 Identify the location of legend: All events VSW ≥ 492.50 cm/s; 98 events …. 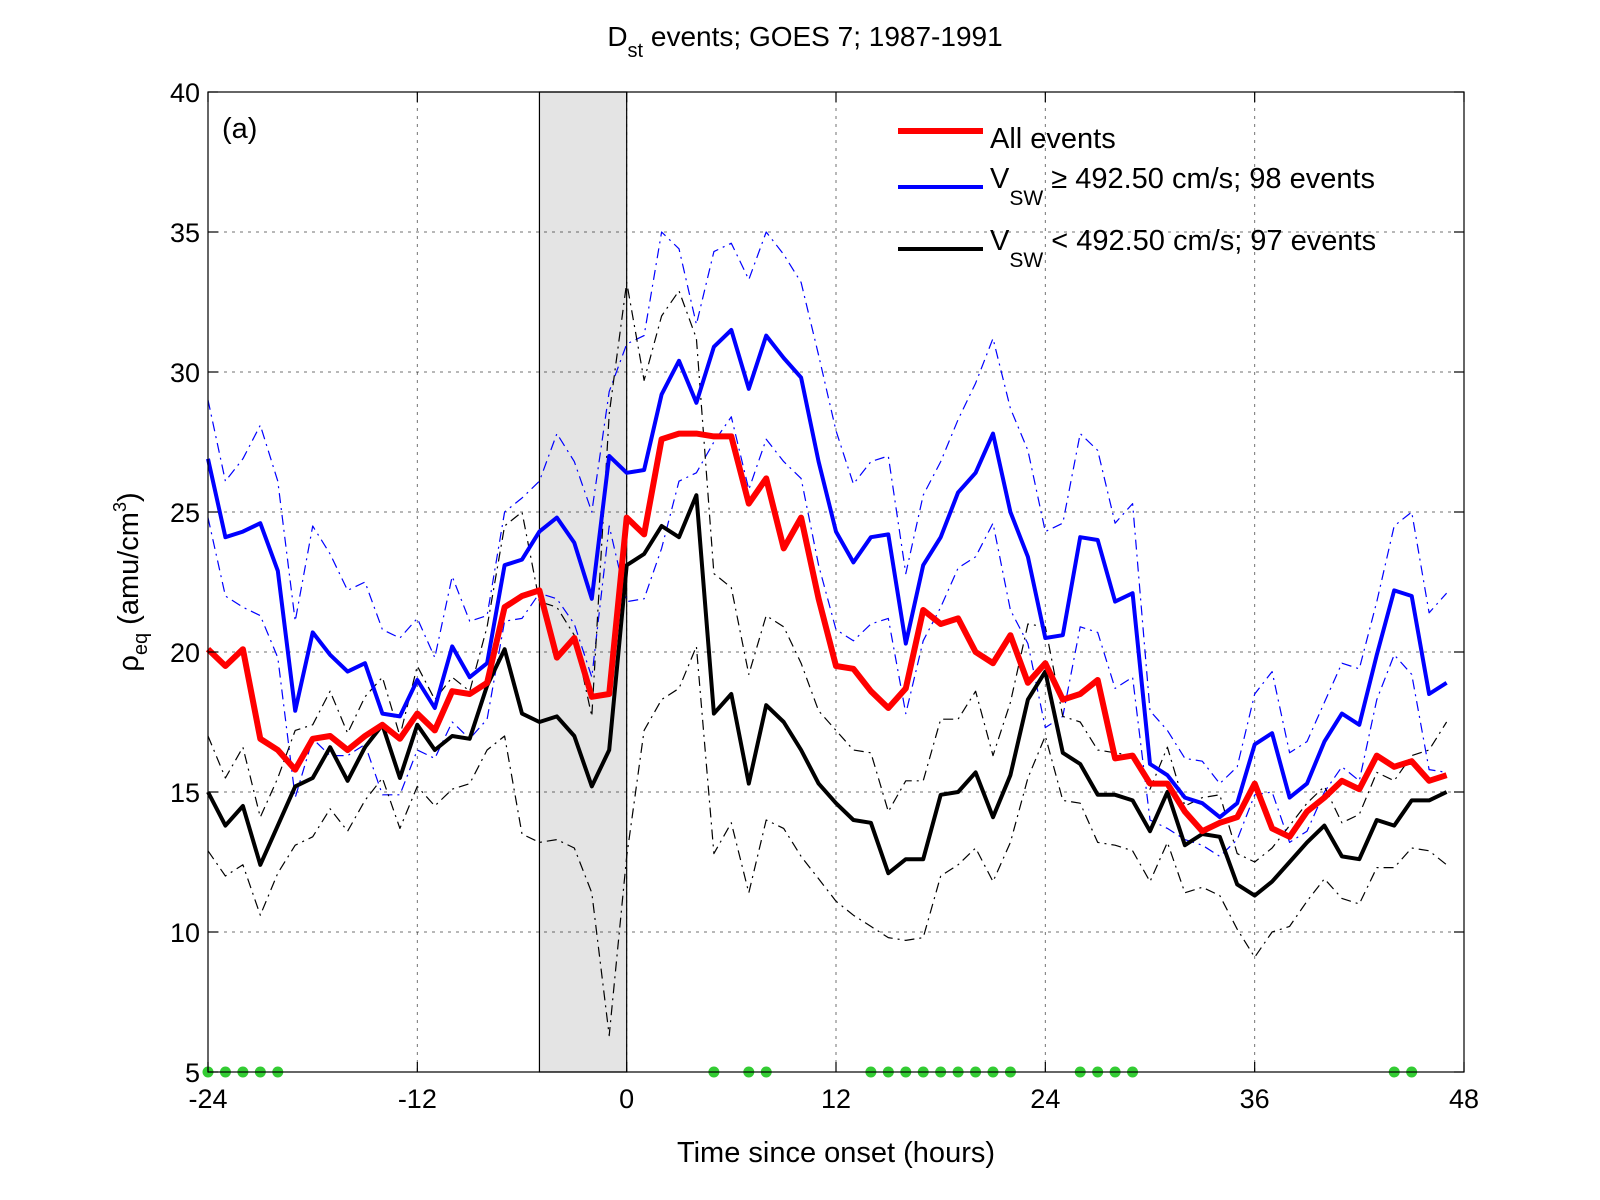
(1137, 197).